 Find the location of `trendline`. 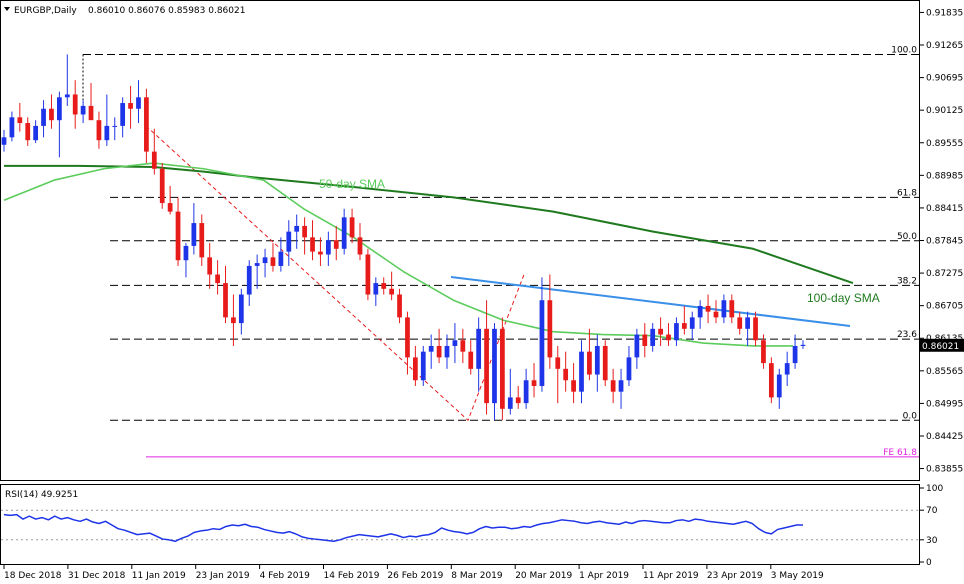

trendline is located at coordinates (650, 301).